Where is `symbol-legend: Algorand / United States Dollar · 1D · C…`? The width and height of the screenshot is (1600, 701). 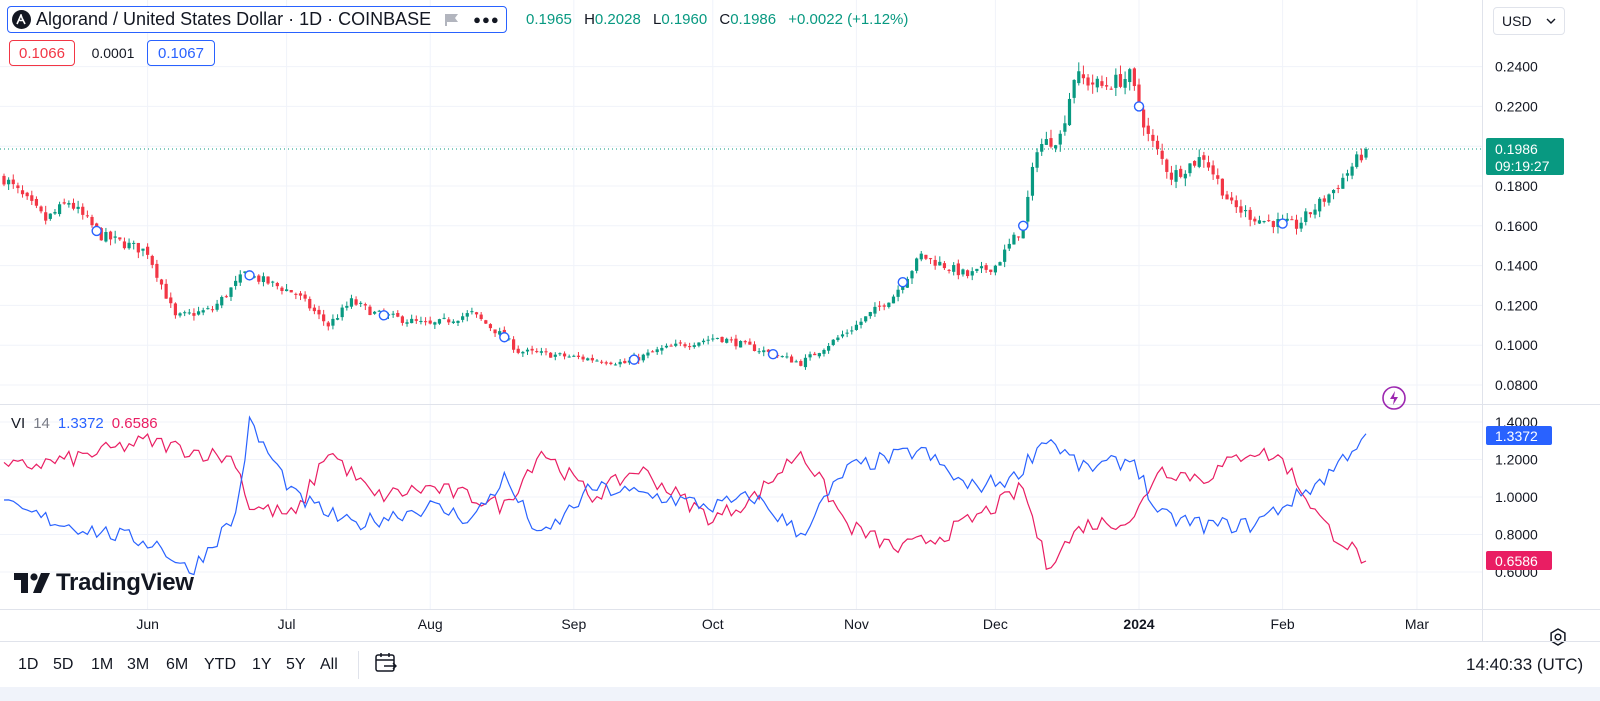
symbol-legend: Algorand / United States Dollar · 1D · C… is located at coordinates (257, 19).